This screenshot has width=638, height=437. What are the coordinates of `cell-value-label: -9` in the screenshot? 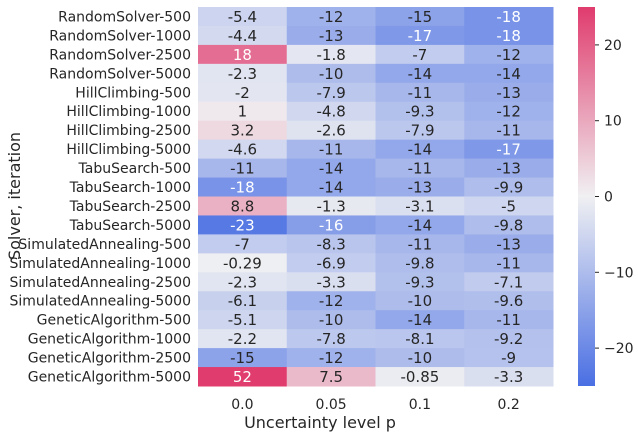 It's located at (508, 358).